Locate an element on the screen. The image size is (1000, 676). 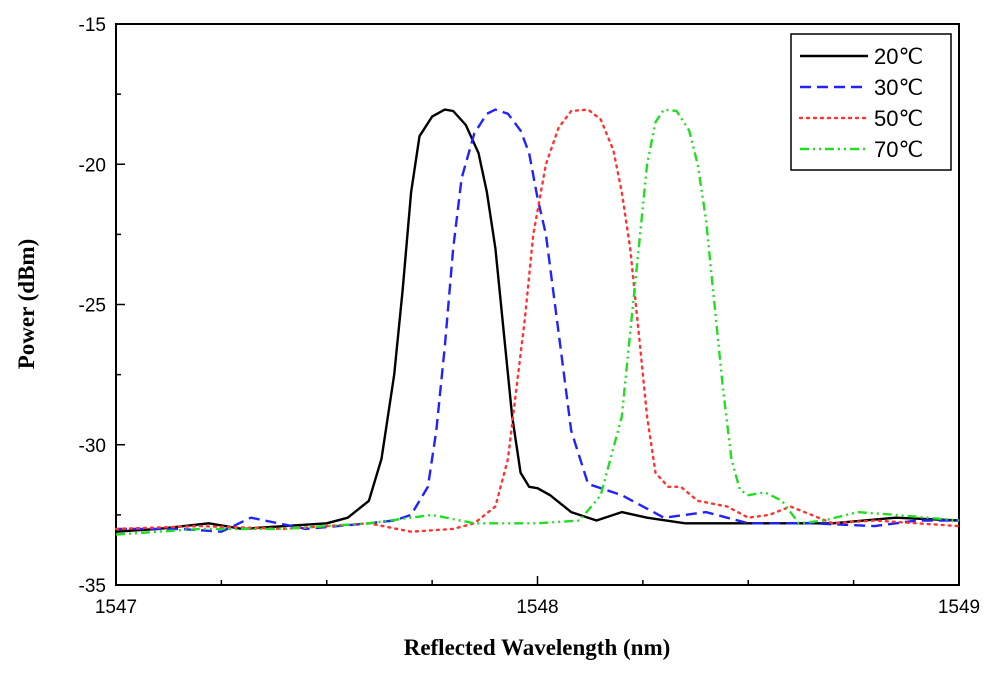
y-tick-label: -35 is located at coordinates (92, 586).